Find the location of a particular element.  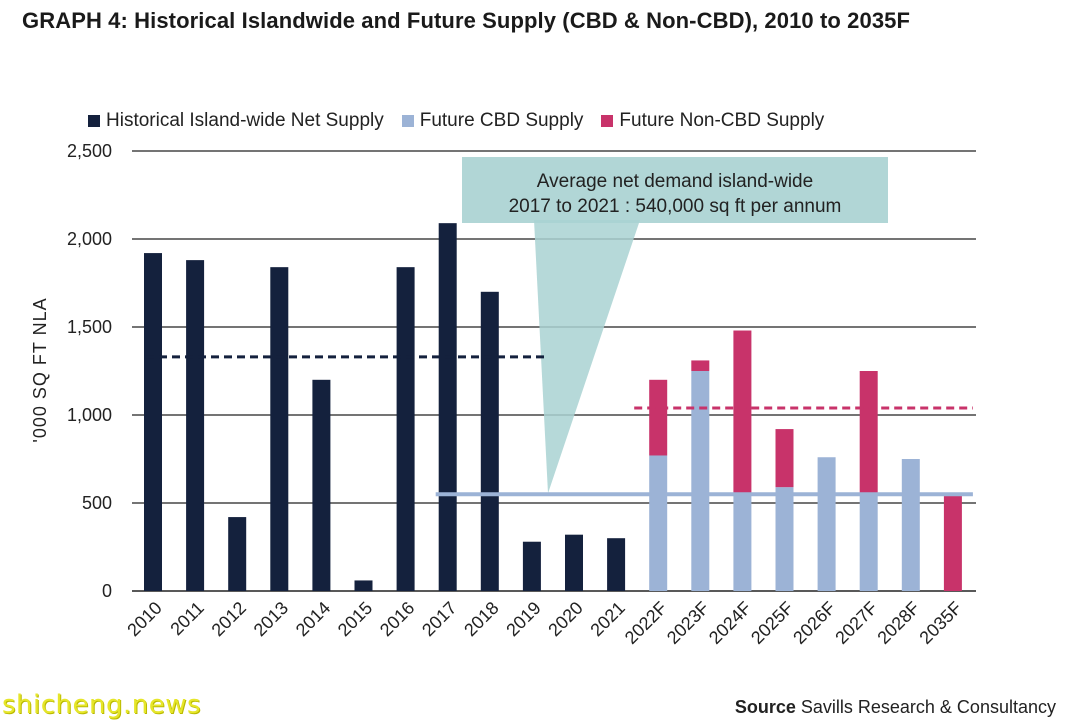

y-tick-label: 2,500 is located at coordinates (89, 151).